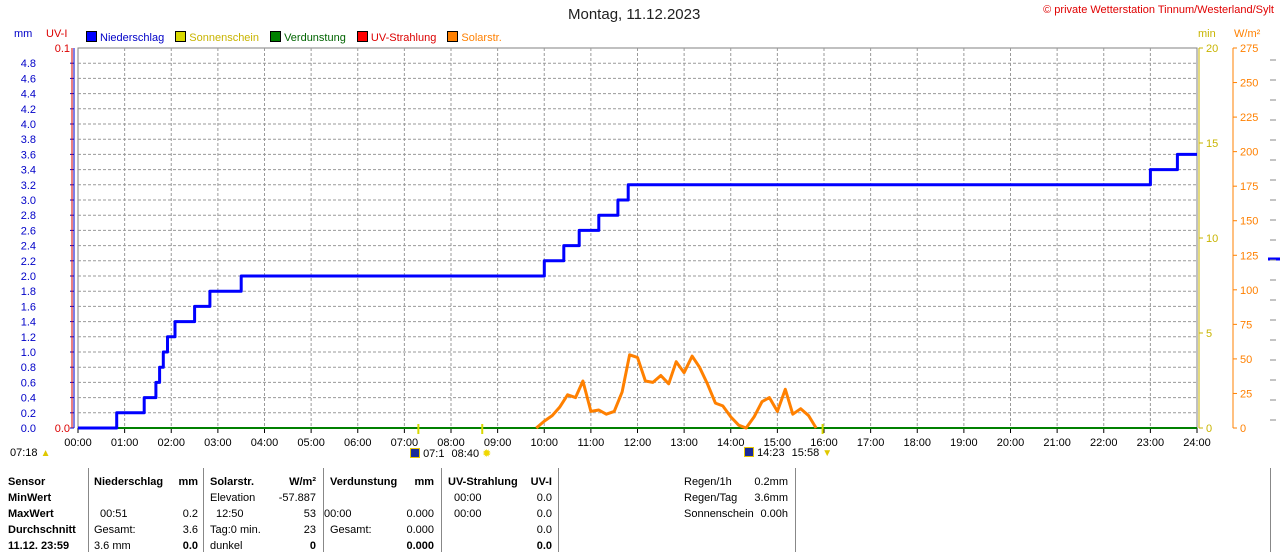 The image size is (1280, 554). Describe the element at coordinates (42, 530) in the screenshot. I see `row-label-avg: Durchschnitt` at that location.